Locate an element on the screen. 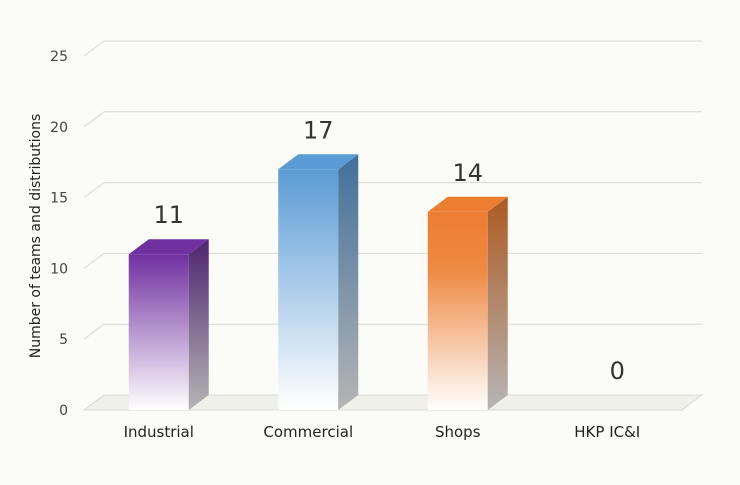 This screenshot has height=485, width=740. y-tick-label: 0 is located at coordinates (63, 411).